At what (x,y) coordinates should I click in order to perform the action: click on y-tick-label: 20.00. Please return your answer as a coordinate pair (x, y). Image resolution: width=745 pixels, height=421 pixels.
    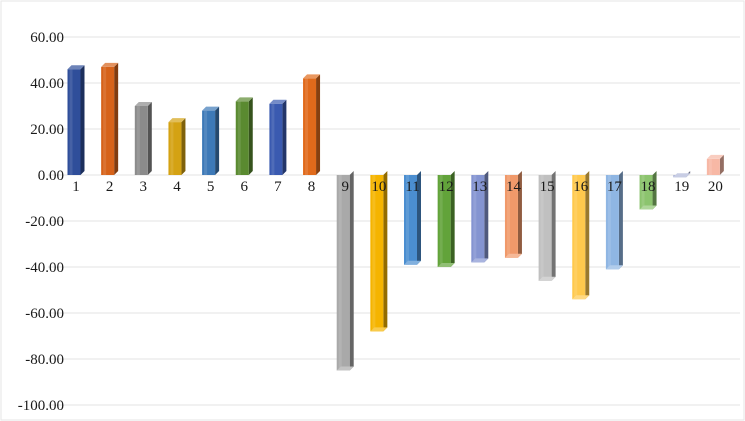
    Looking at the image, I should click on (47, 130).